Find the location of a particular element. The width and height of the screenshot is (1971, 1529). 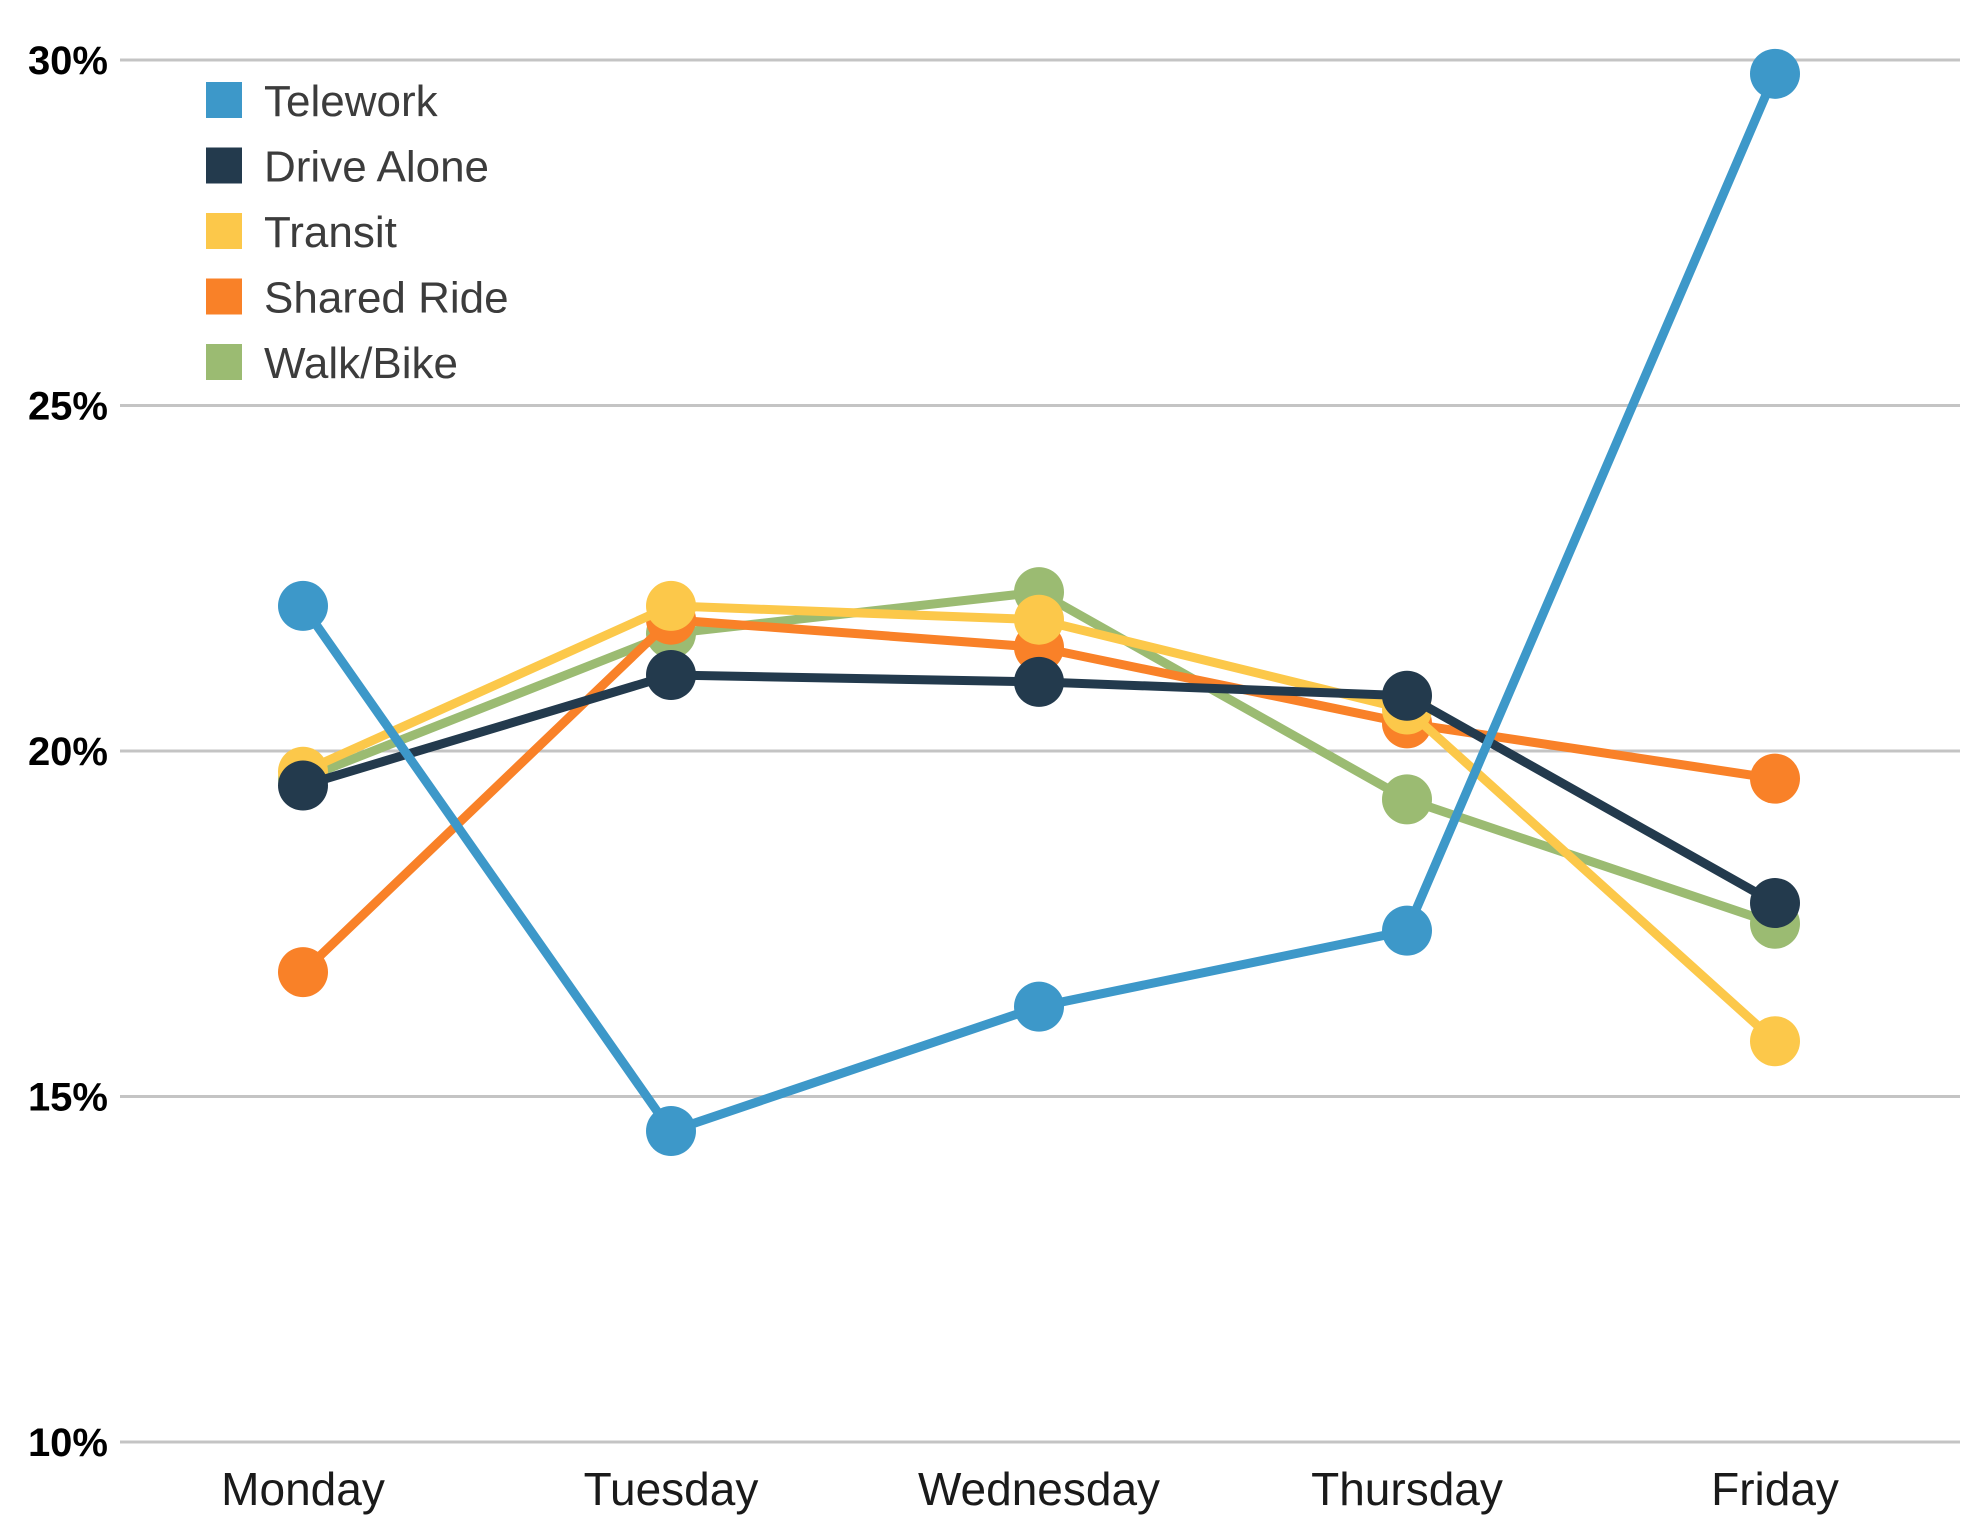

data-point-shared-ride-monday is located at coordinates (303, 972).